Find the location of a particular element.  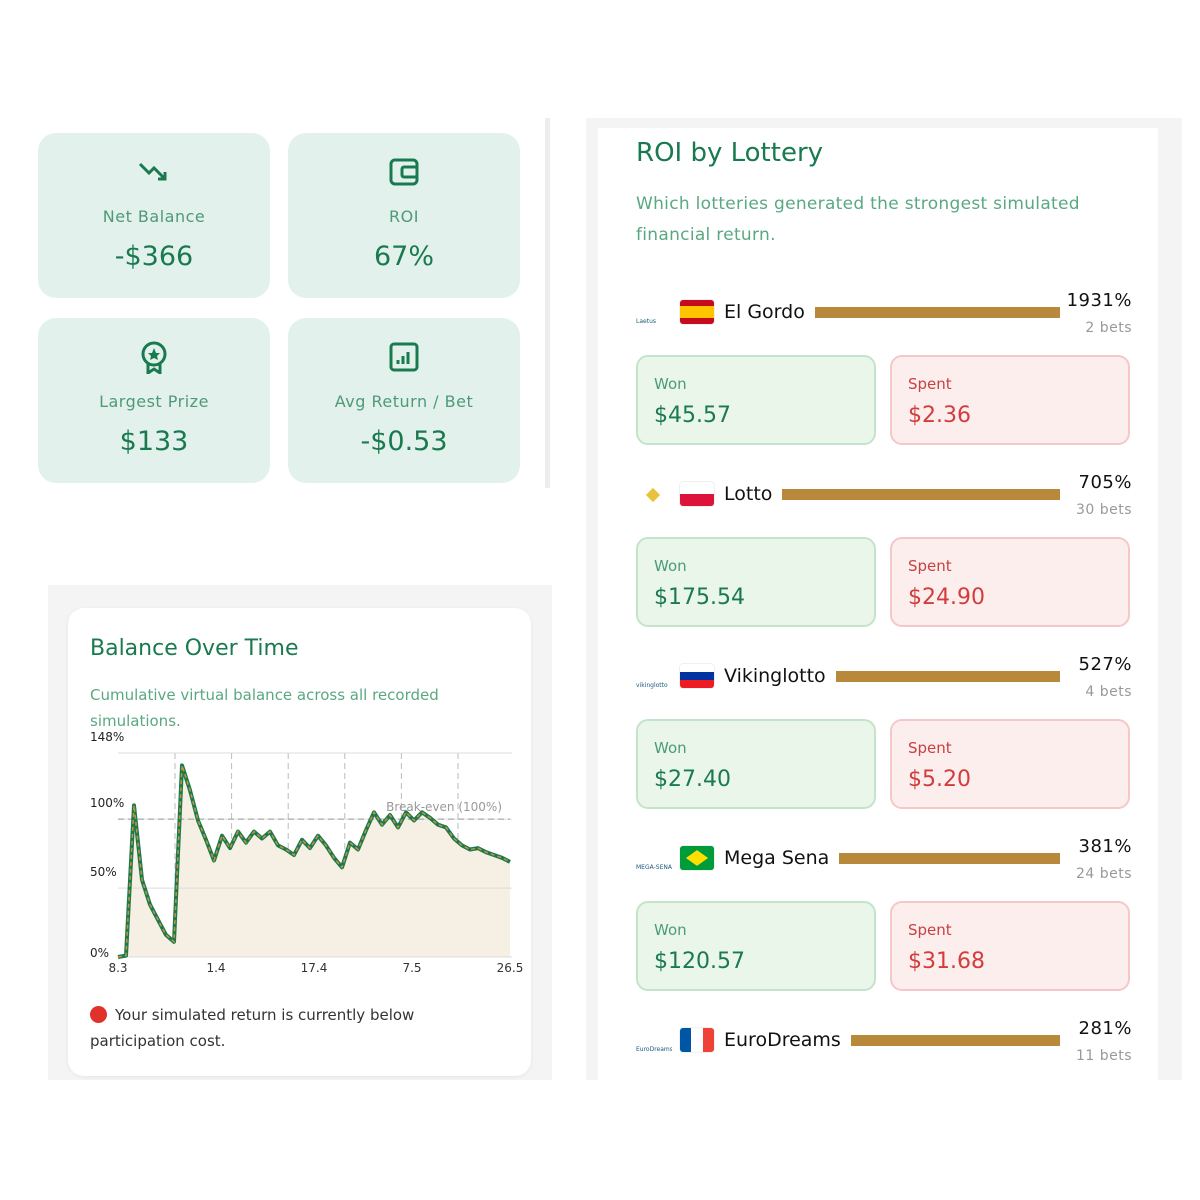

lottery-name: Mega Sena is located at coordinates (777, 858).